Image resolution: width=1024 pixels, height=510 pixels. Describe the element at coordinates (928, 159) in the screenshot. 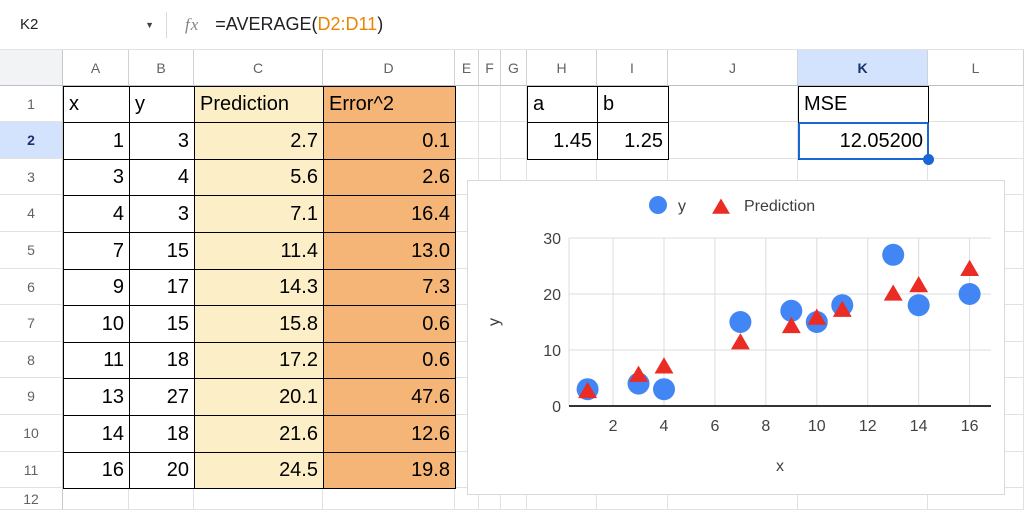

I see `fill-handle` at that location.